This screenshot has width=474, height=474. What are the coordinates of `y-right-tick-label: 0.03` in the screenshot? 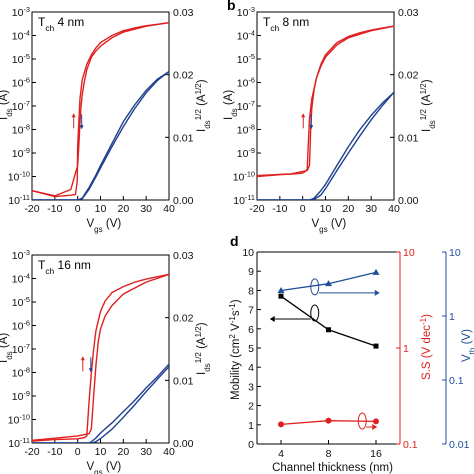 It's located at (183, 13).